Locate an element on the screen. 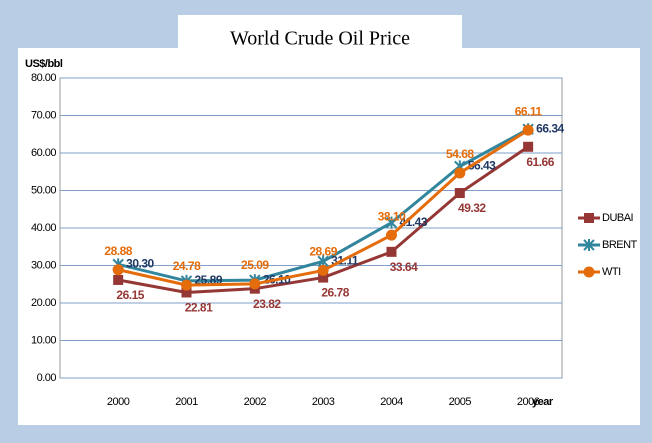 This screenshot has height=443, width=652. data-label: 41.43 is located at coordinates (413, 222).